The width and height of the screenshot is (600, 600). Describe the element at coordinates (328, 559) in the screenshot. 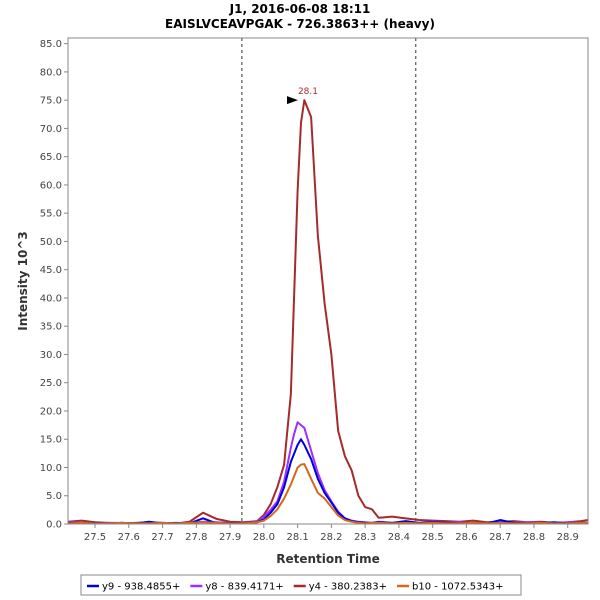

I see `x-axis-label: Retention Time` at that location.